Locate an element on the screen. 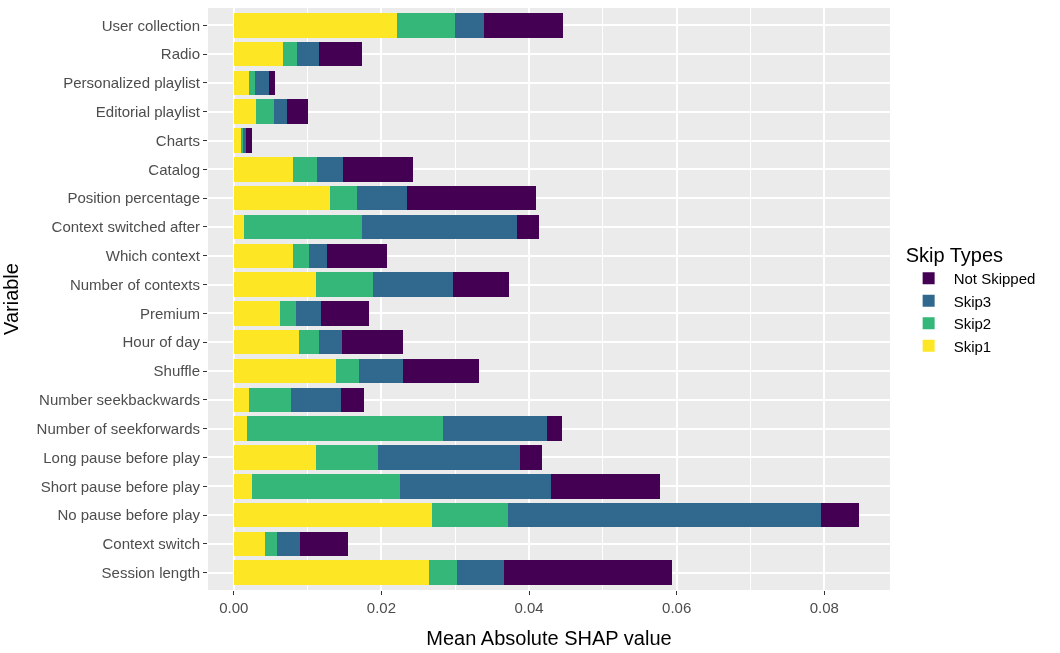  x-axis-title: Mean Absolute SHAP value is located at coordinates (549, 637).